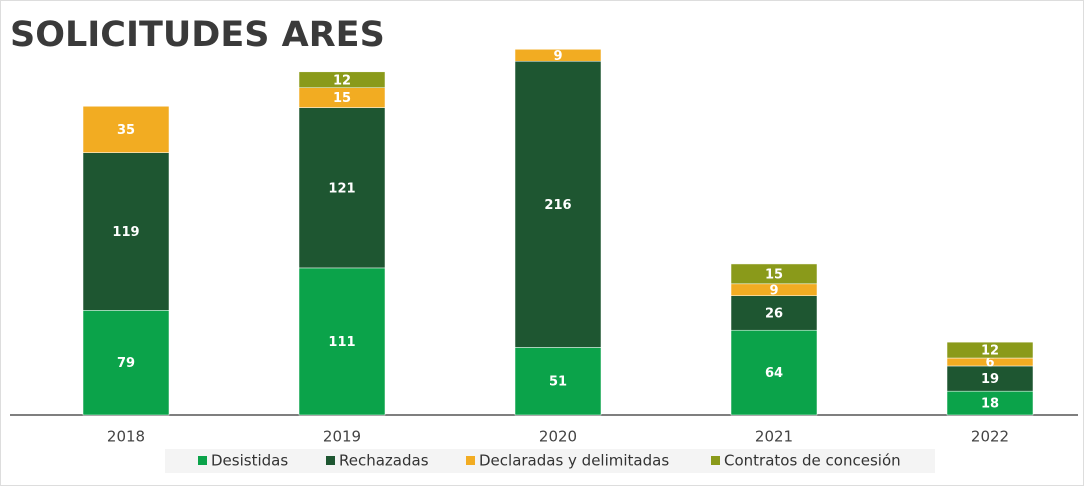  I want to click on data-label: 19, so click(990, 379).